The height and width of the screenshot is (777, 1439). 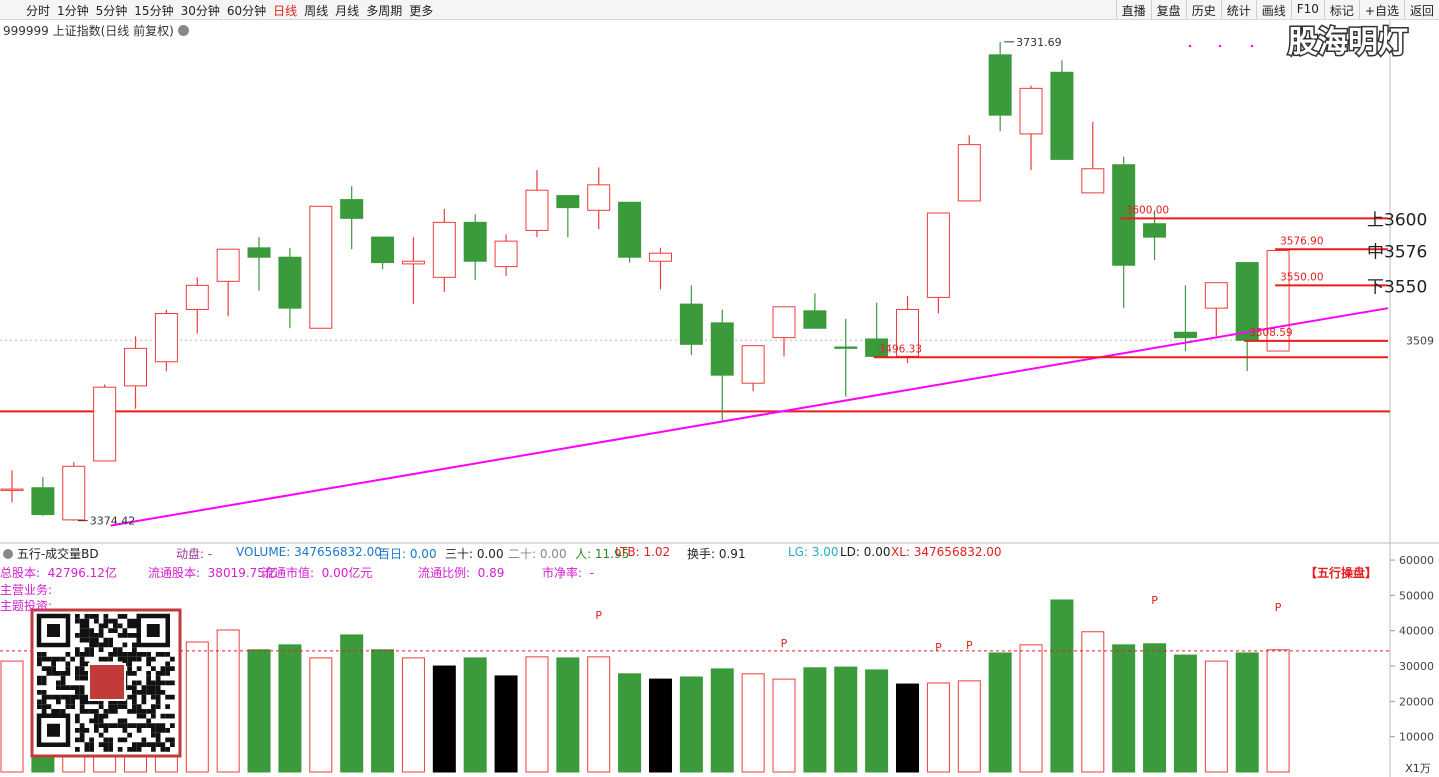 I want to click on volume-tick-label: 20000, so click(x=1416, y=701).